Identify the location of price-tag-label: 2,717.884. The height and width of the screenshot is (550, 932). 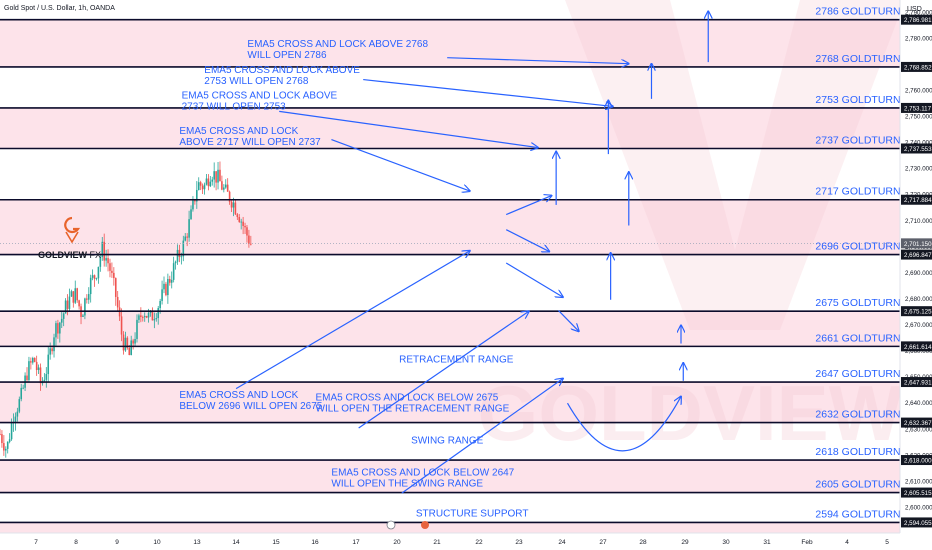
(918, 200).